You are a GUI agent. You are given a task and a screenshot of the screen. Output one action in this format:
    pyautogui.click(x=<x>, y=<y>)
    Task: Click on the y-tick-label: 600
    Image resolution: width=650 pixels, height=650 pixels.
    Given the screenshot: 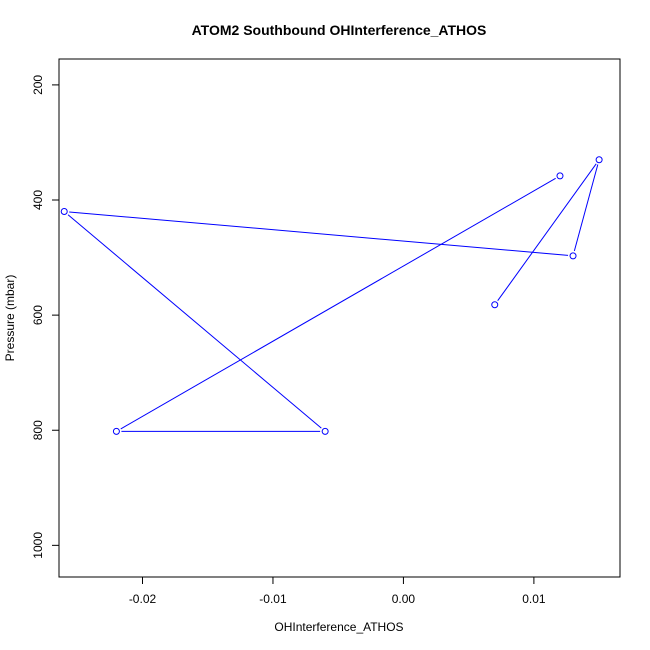 What is the action you would take?
    pyautogui.click(x=38, y=315)
    